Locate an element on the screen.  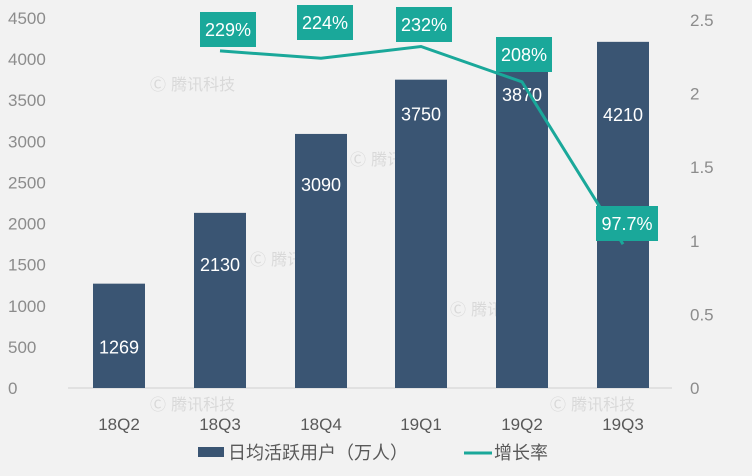
bar-18Q2 is located at coordinates (119, 335).